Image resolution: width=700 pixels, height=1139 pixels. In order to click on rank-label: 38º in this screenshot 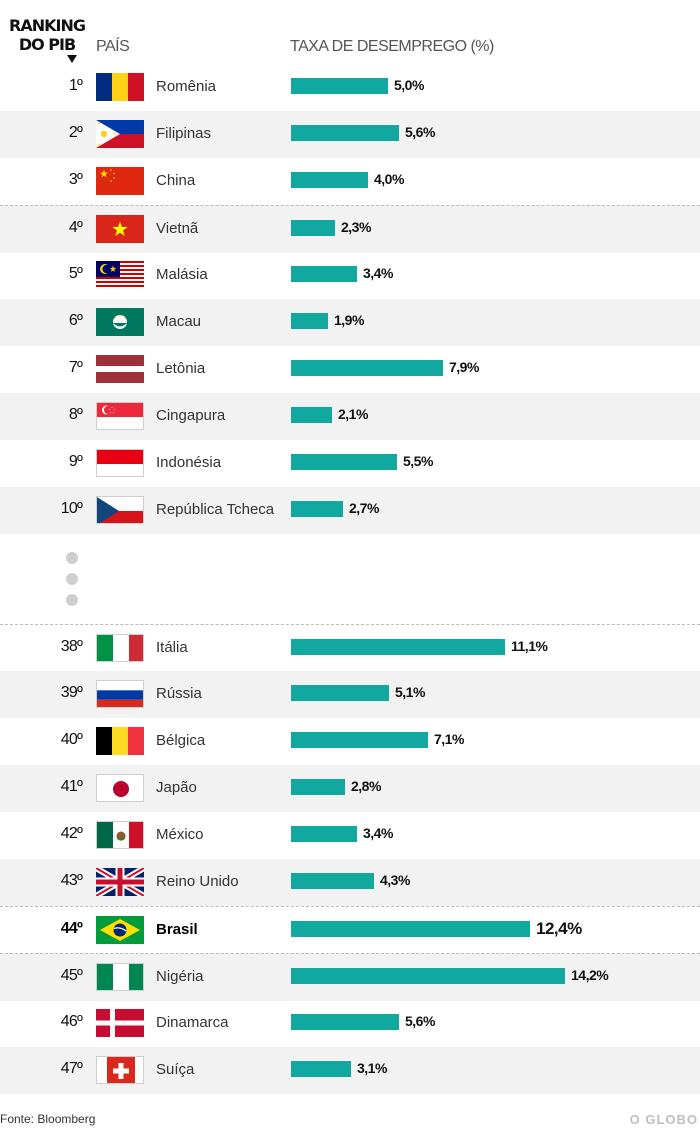, I will do `click(71, 646)`.